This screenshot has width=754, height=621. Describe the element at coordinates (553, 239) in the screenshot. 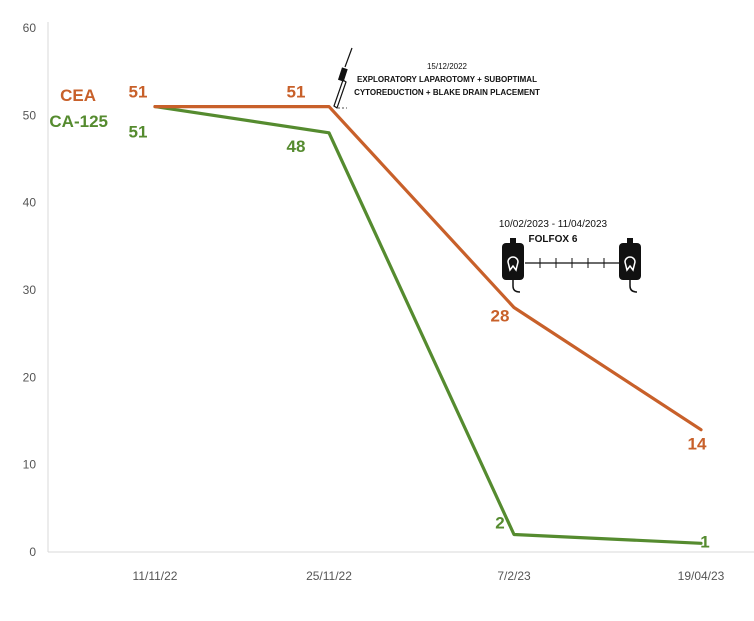

I see `chemo-regimen: FOLFOX 6` at that location.